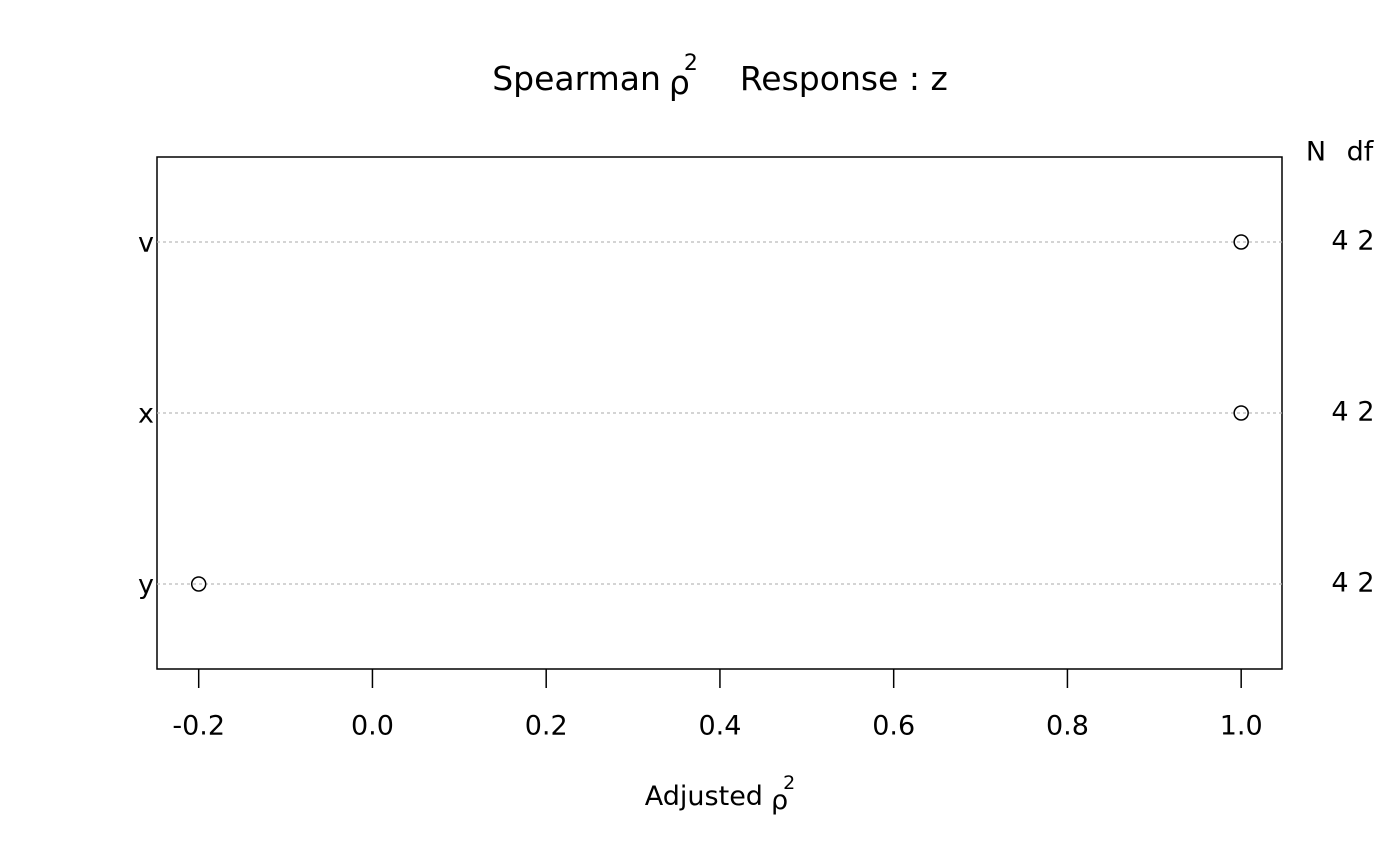 The width and height of the screenshot is (1400, 866). What do you see at coordinates (1241, 726) in the screenshot?
I see `x-tick-label: 1.0` at bounding box center [1241, 726].